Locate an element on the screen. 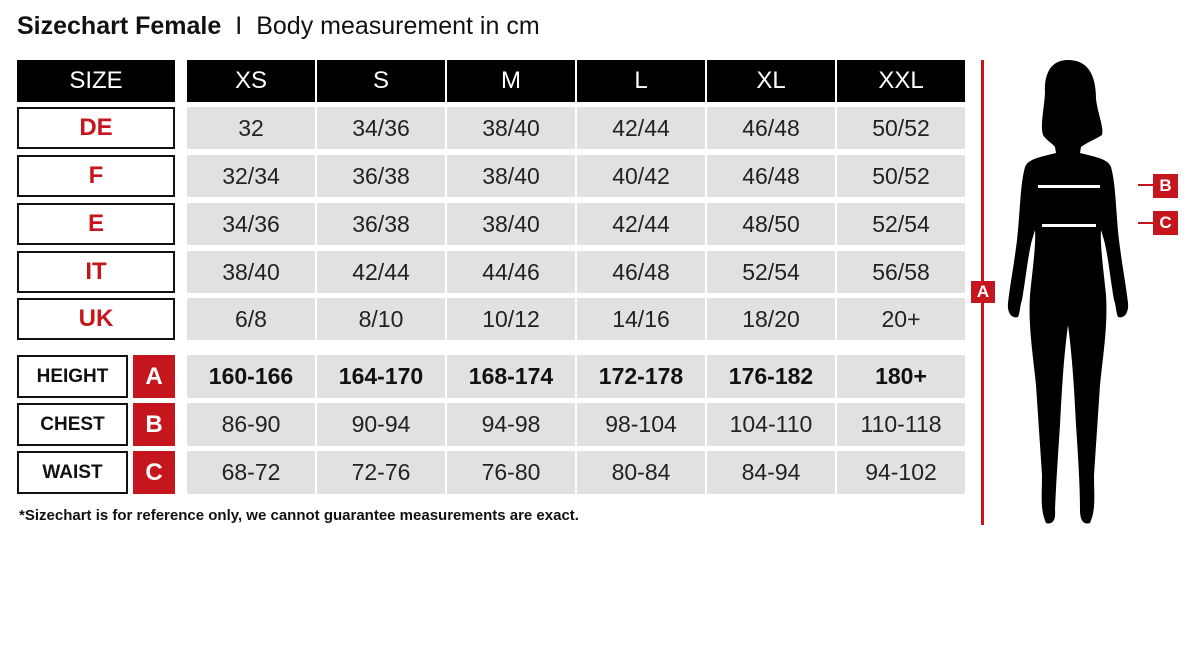 This screenshot has width=1200, height=662. table-cell: 32/34 is located at coordinates (251, 176).